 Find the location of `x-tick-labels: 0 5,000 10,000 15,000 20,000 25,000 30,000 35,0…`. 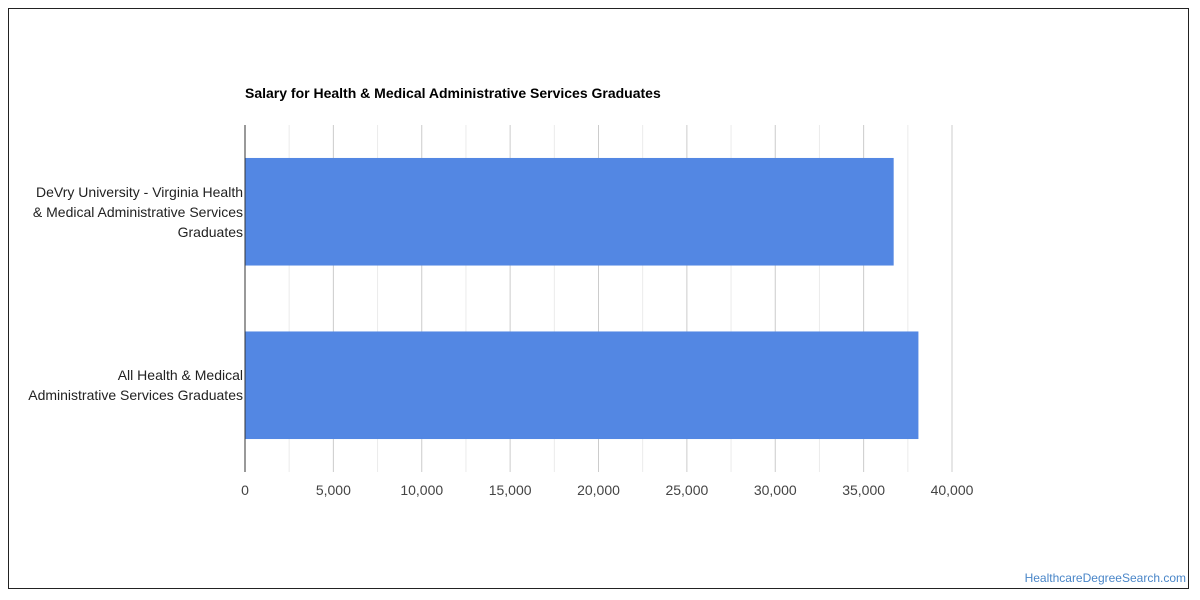

x-tick-labels: 0 5,000 10,000 15,000 20,000 25,000 30,000 35,0… is located at coordinates (607, 490).